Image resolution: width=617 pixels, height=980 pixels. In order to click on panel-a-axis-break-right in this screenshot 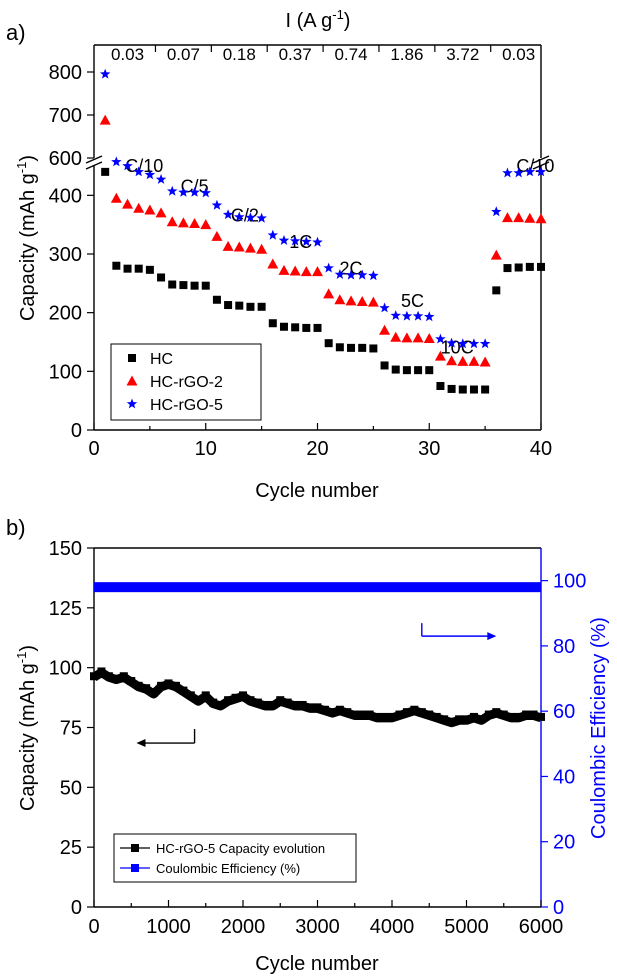, I will do `click(541, 159)`.